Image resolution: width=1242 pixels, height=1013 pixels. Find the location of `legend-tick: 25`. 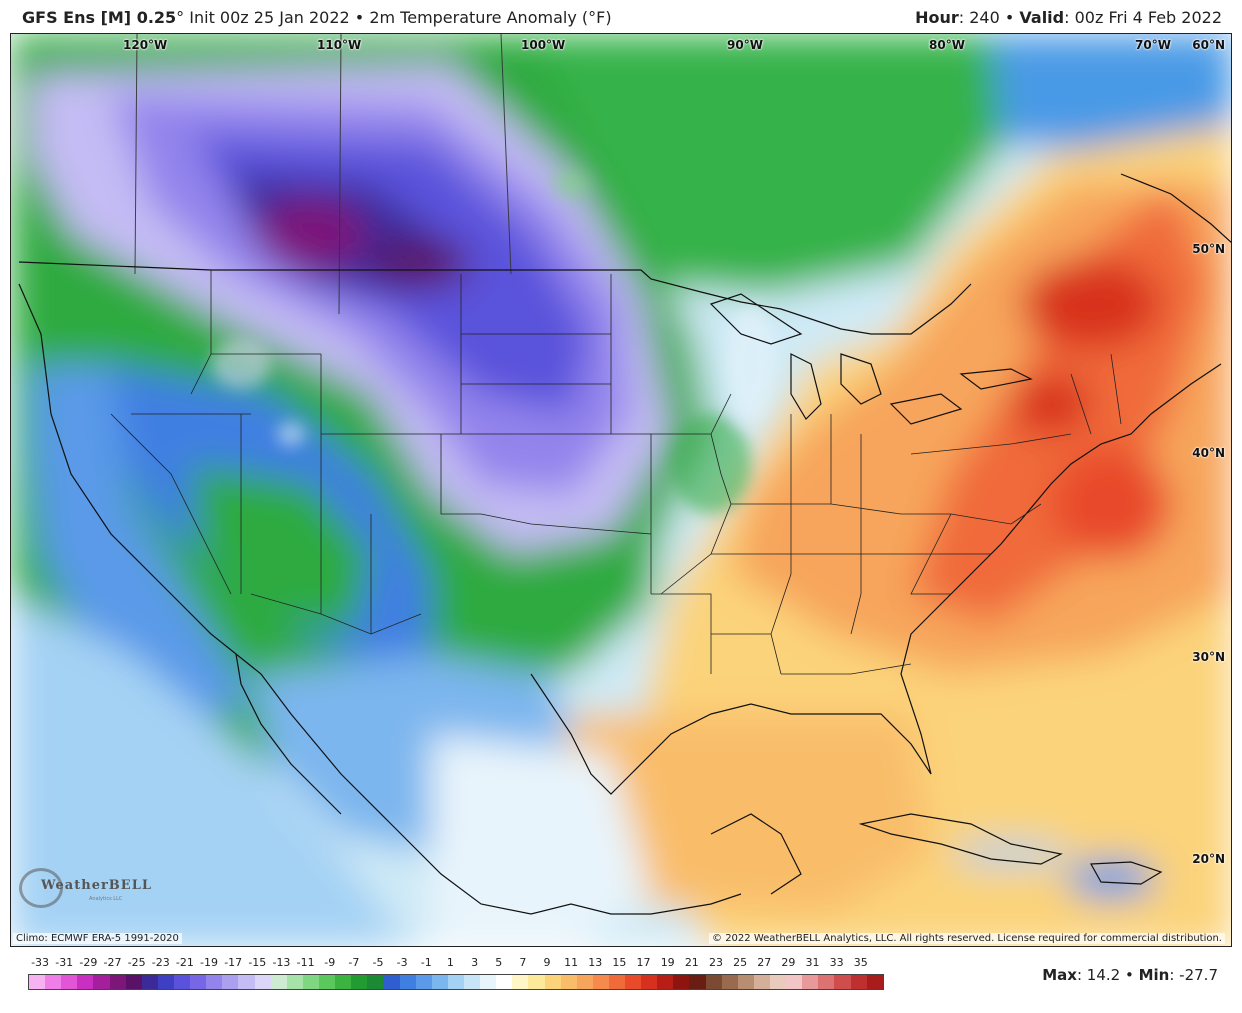

legend-tick: 25 is located at coordinates (740, 962).